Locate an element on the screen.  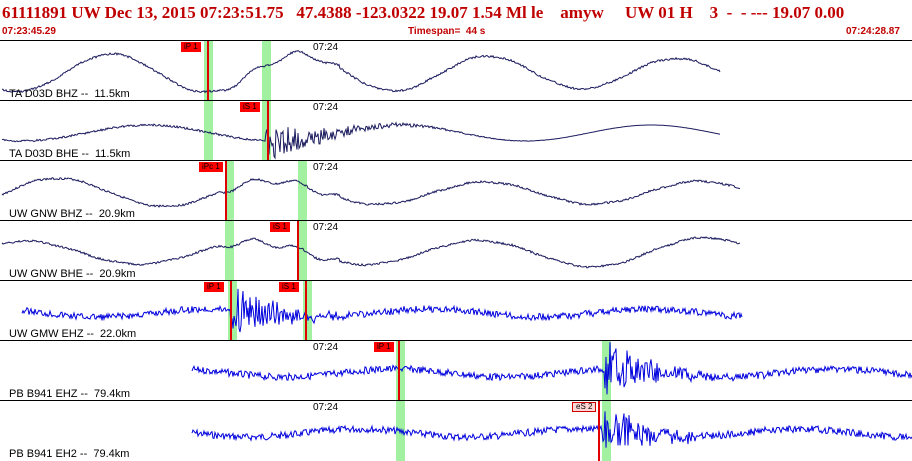
start-time-label: 07:23:45.29 is located at coordinates (29, 31).